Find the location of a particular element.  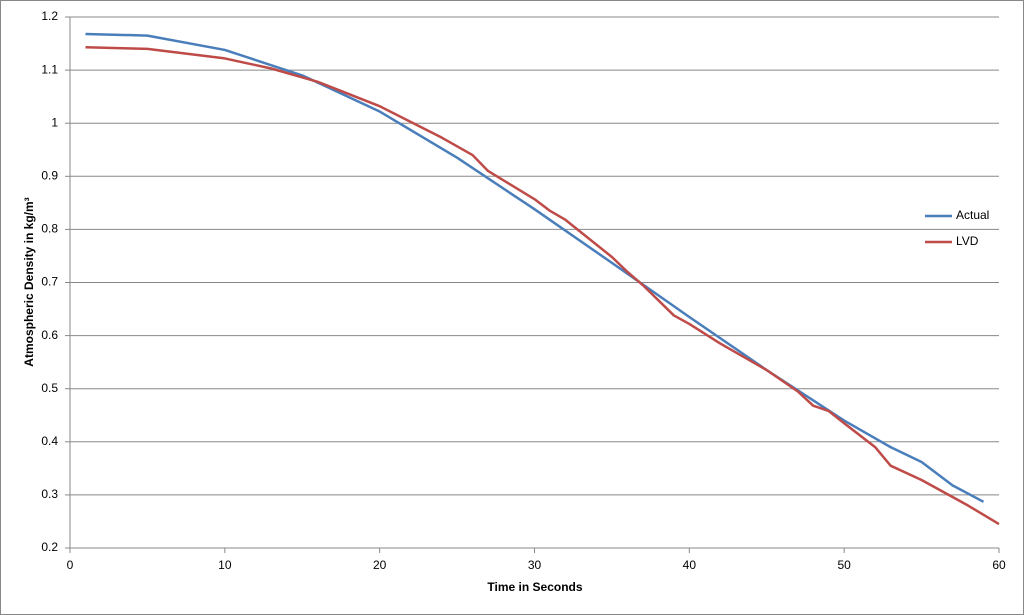

y-tick-label: 0.8 is located at coordinates (49, 229).